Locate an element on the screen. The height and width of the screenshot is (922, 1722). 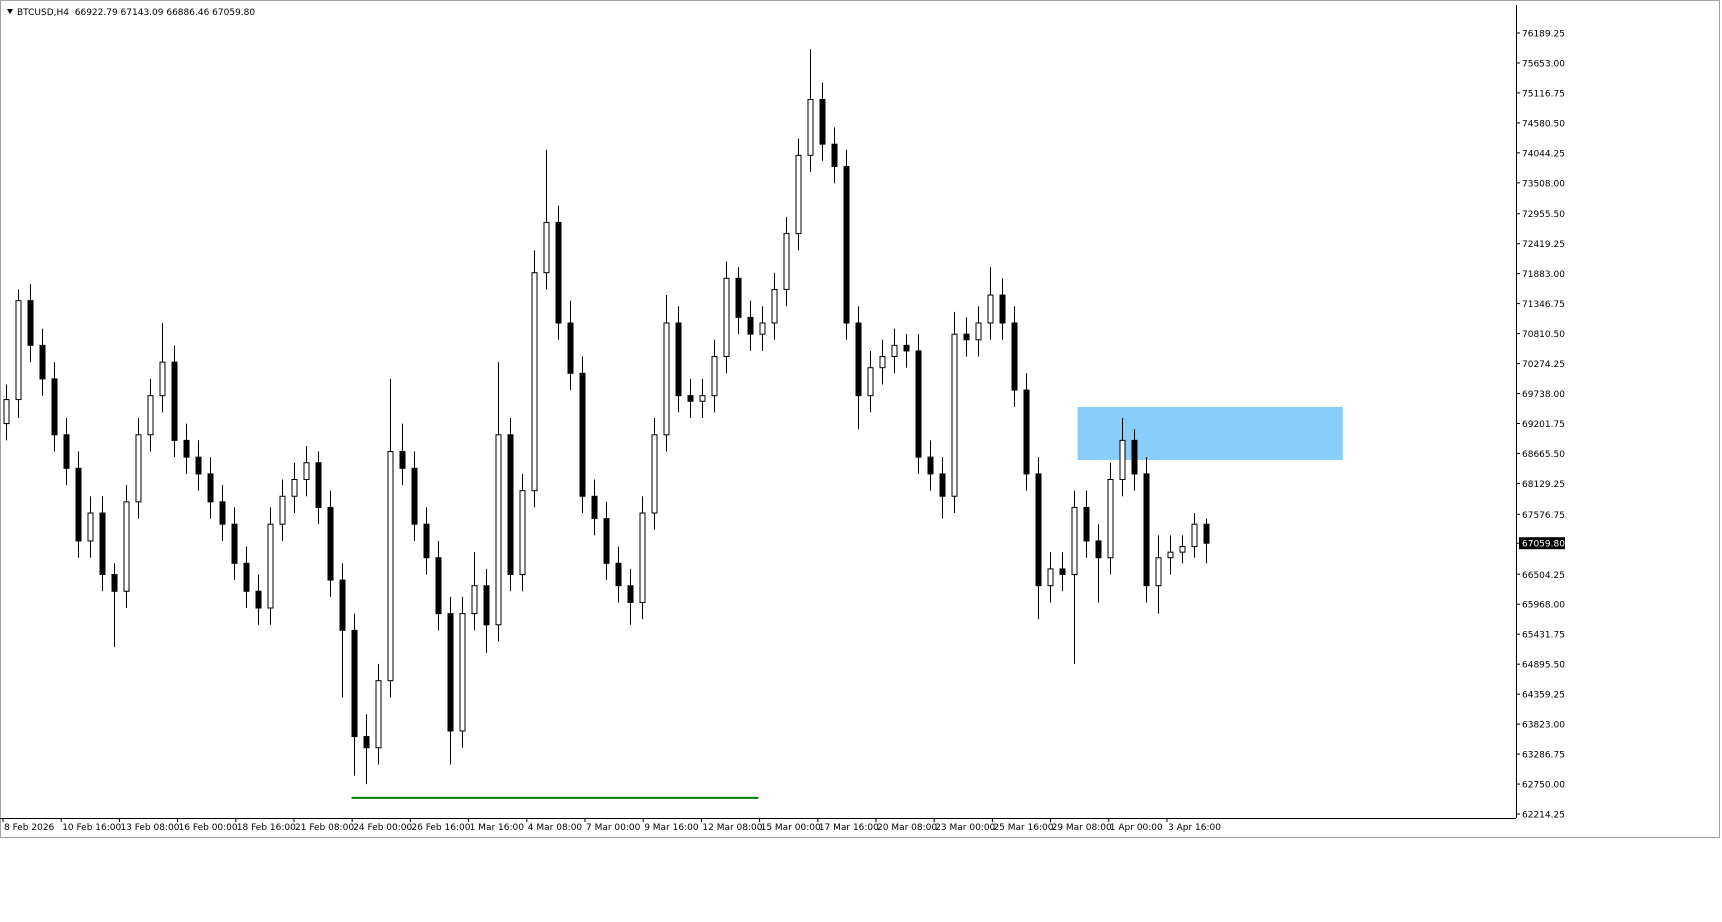
dropdown-triangle-icon is located at coordinates (10, 11).